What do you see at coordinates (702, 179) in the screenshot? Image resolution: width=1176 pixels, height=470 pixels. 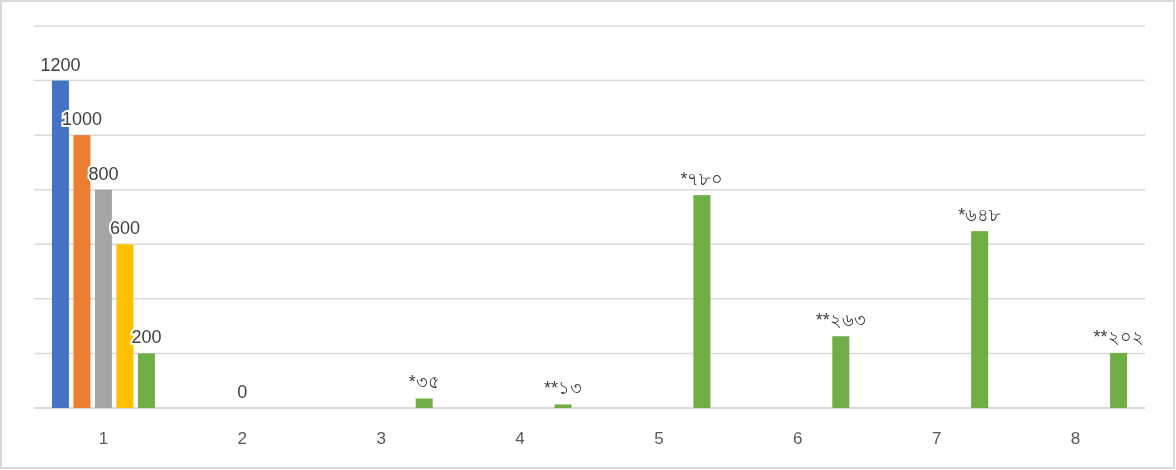 I see `data-label: *৭৮০` at bounding box center [702, 179].